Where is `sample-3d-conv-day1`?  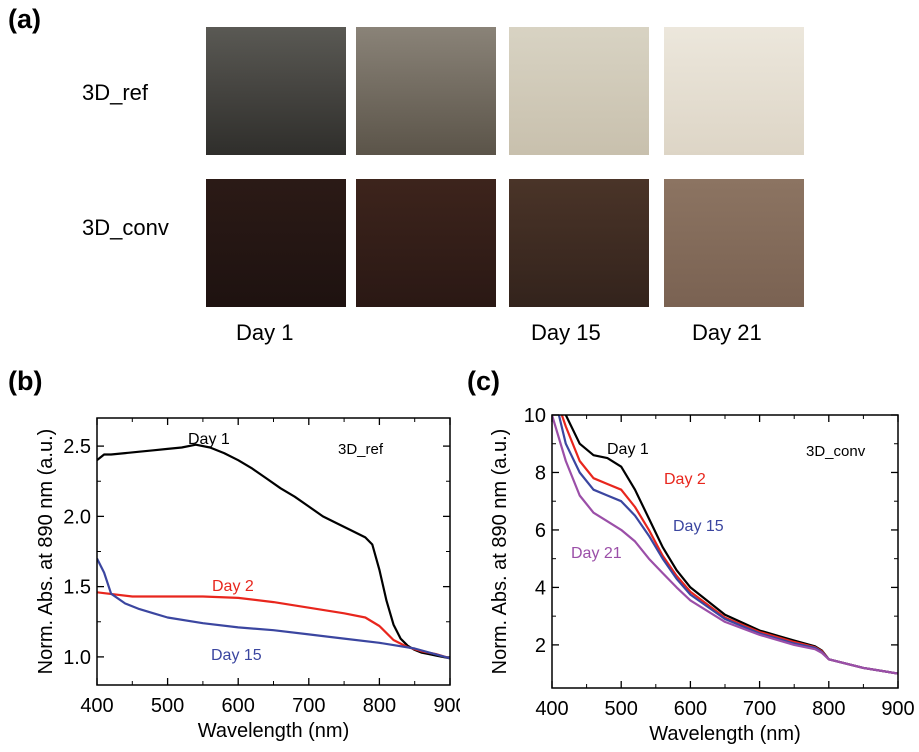 sample-3d-conv-day1 is located at coordinates (276, 243).